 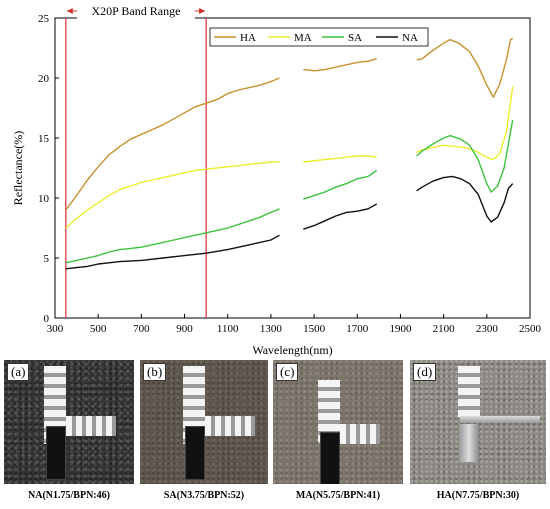 I want to click on x-tick-label: 1500, so click(x=314, y=329).